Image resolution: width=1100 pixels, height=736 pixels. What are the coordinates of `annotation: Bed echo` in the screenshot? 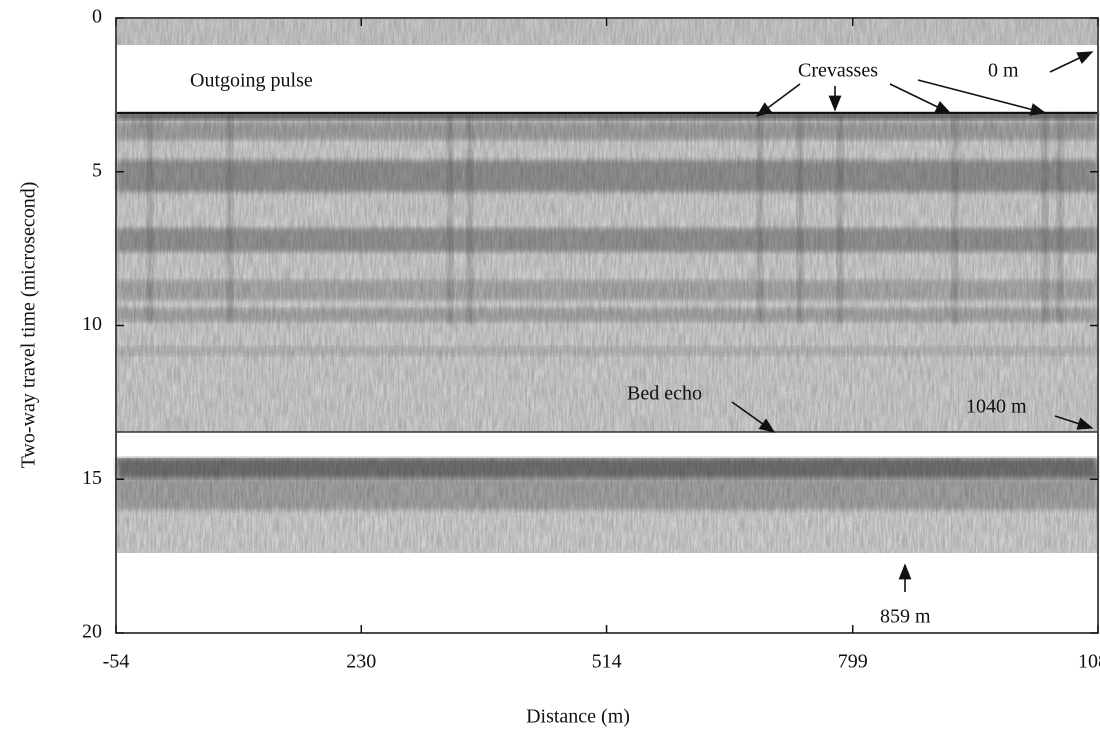 It's located at (664, 394).